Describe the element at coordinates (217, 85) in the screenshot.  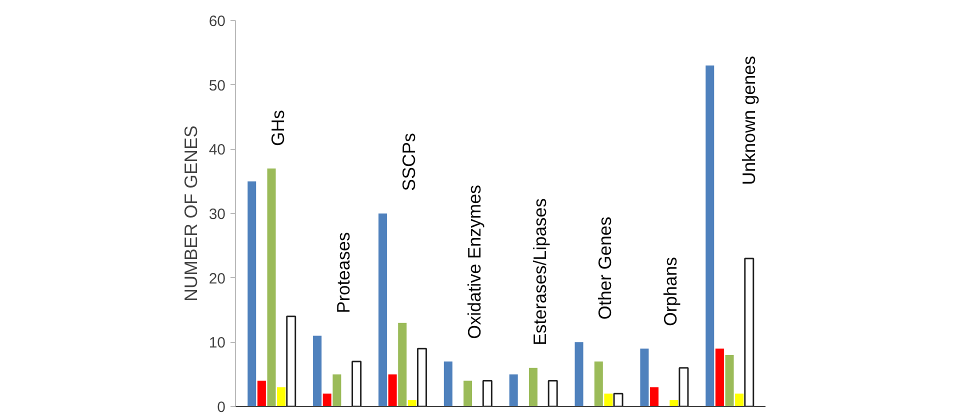
I see `y-tick-label: 50` at that location.